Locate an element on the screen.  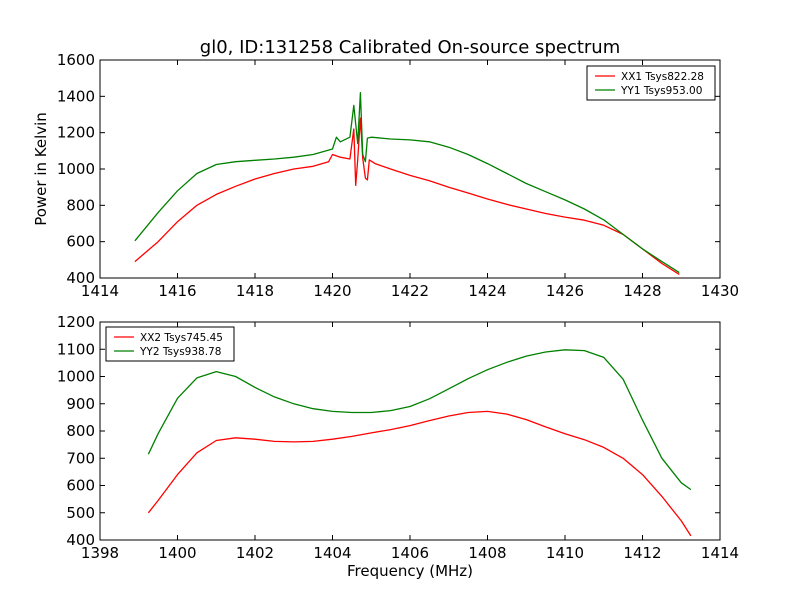
top-y-tick-label: 1200 is located at coordinates (76, 133).